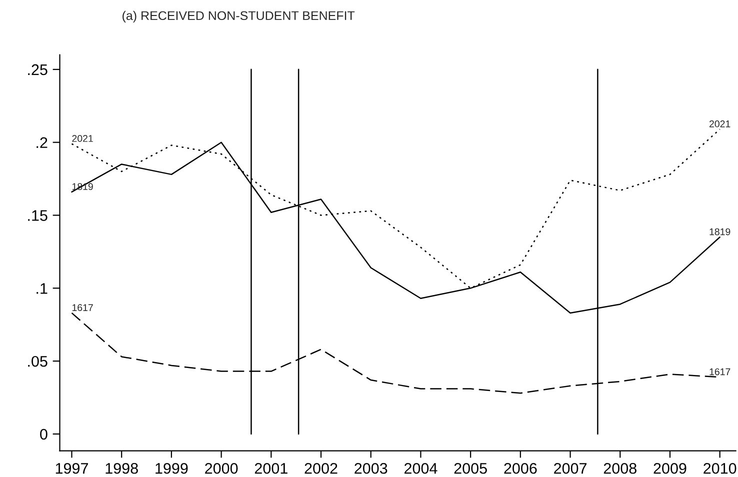 The image size is (738, 477). I want to click on text: 2021, so click(720, 124).